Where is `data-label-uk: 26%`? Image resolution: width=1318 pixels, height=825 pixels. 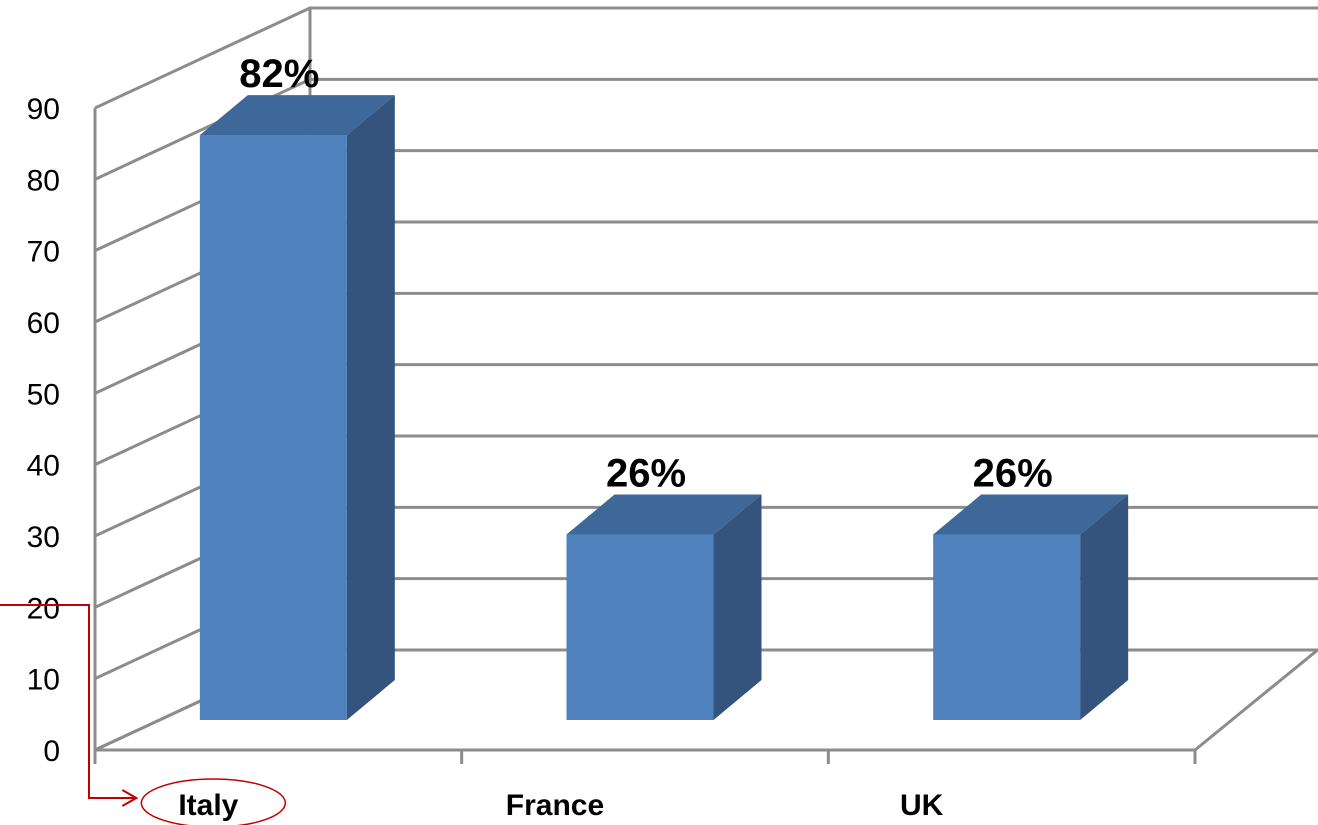 data-label-uk: 26% is located at coordinates (1013, 474).